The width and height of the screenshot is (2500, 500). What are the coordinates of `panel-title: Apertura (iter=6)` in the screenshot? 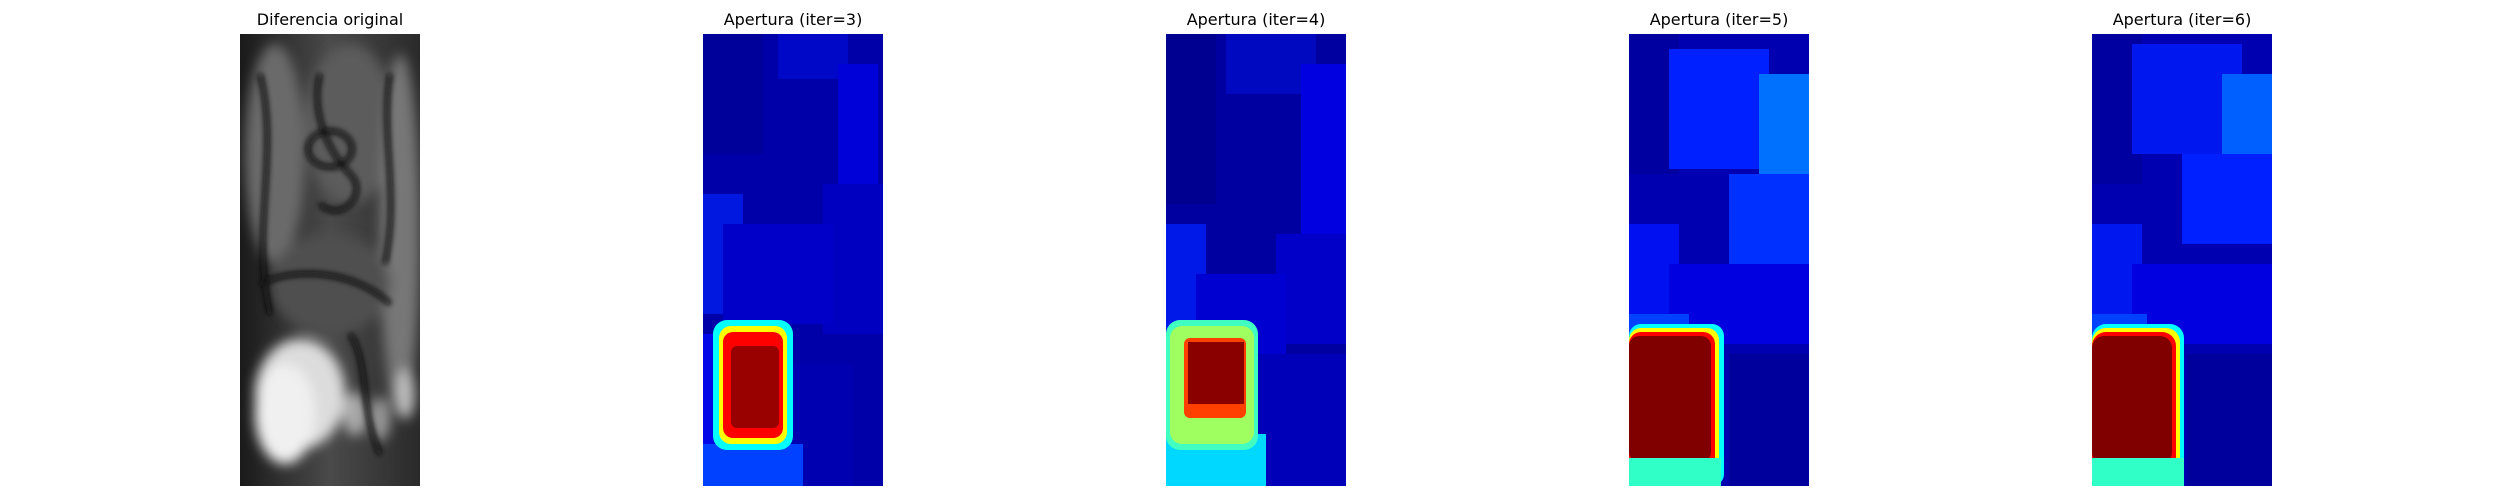 It's located at (2182, 19).